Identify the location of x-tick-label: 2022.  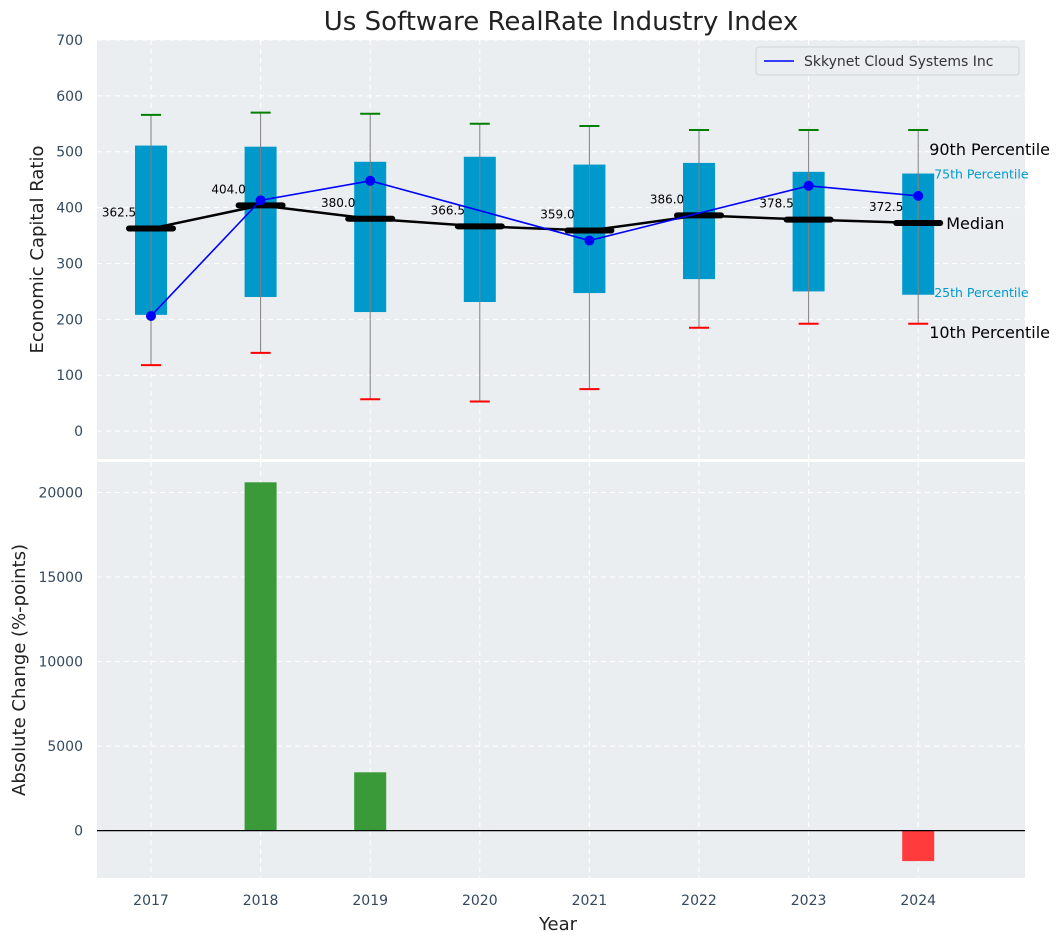
(699, 901).